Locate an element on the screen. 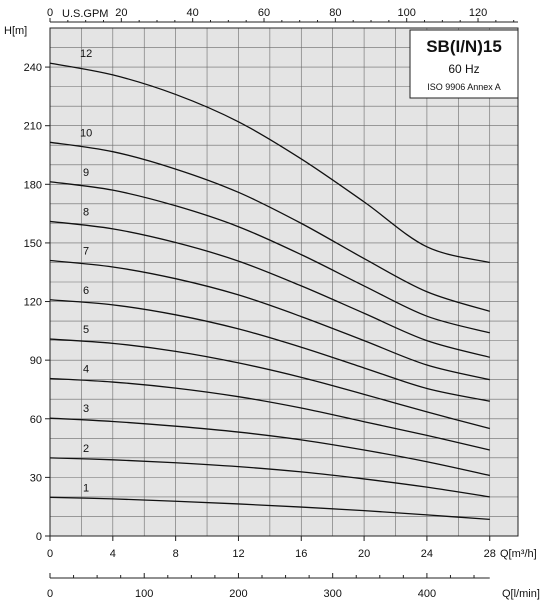 This screenshot has width=554, height=600. x-tick-label: 12 is located at coordinates (238, 554).